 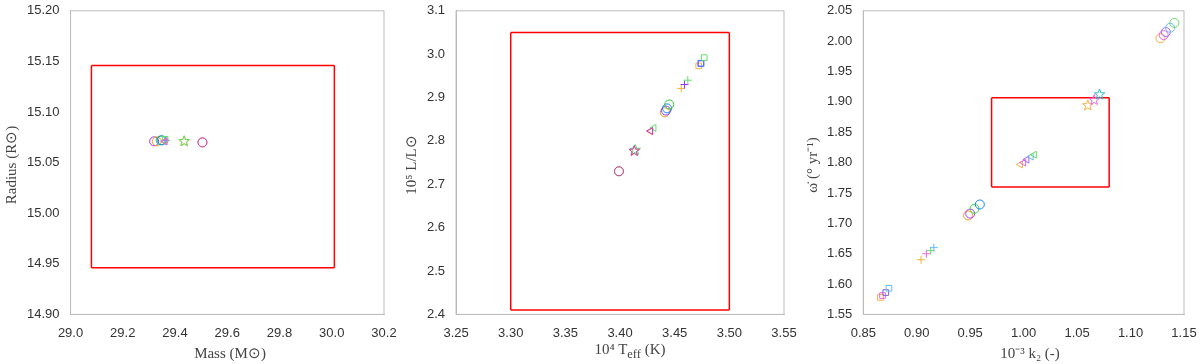 I want to click on x-tick-label: 29.2, so click(x=123, y=332).